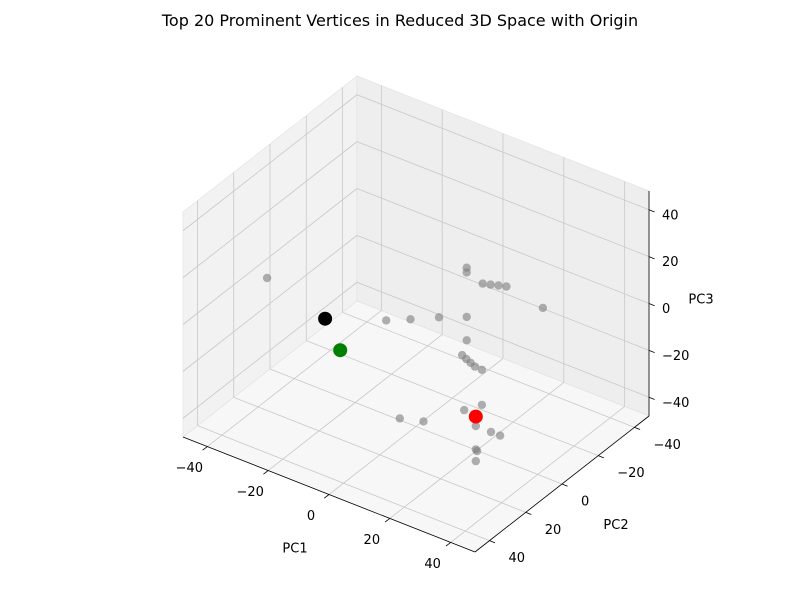 The height and width of the screenshot is (600, 800). What do you see at coordinates (675, 356) in the screenshot?
I see `z-tick-label: −20` at bounding box center [675, 356].